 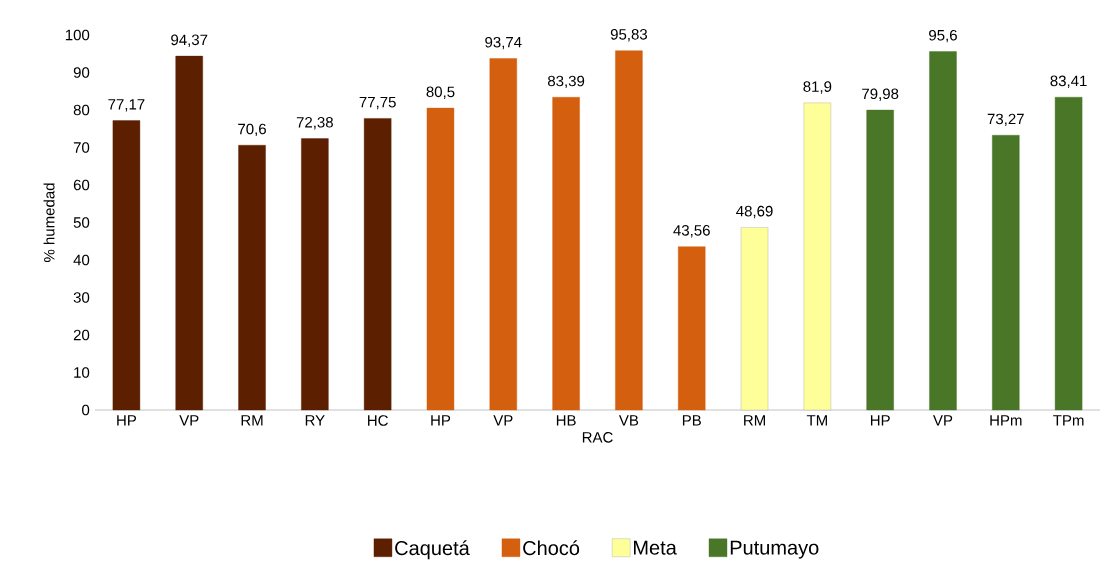 What do you see at coordinates (81, 72) in the screenshot?
I see `y-tick-label: 90` at bounding box center [81, 72].